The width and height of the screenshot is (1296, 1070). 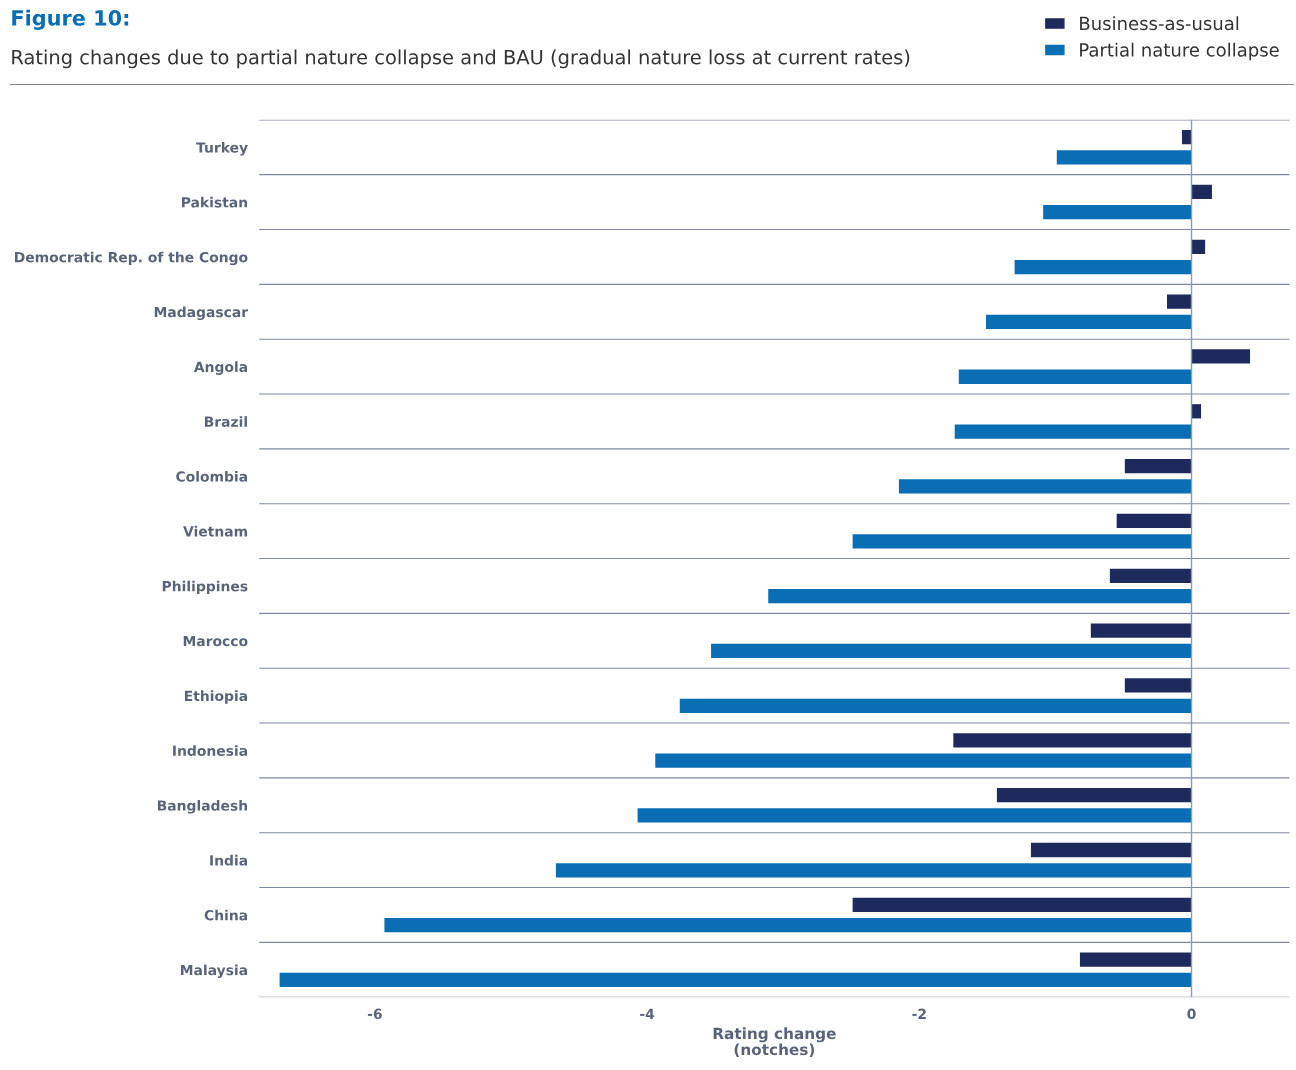 What do you see at coordinates (220, 368) in the screenshot?
I see `y-tick-label: Angola` at bounding box center [220, 368].